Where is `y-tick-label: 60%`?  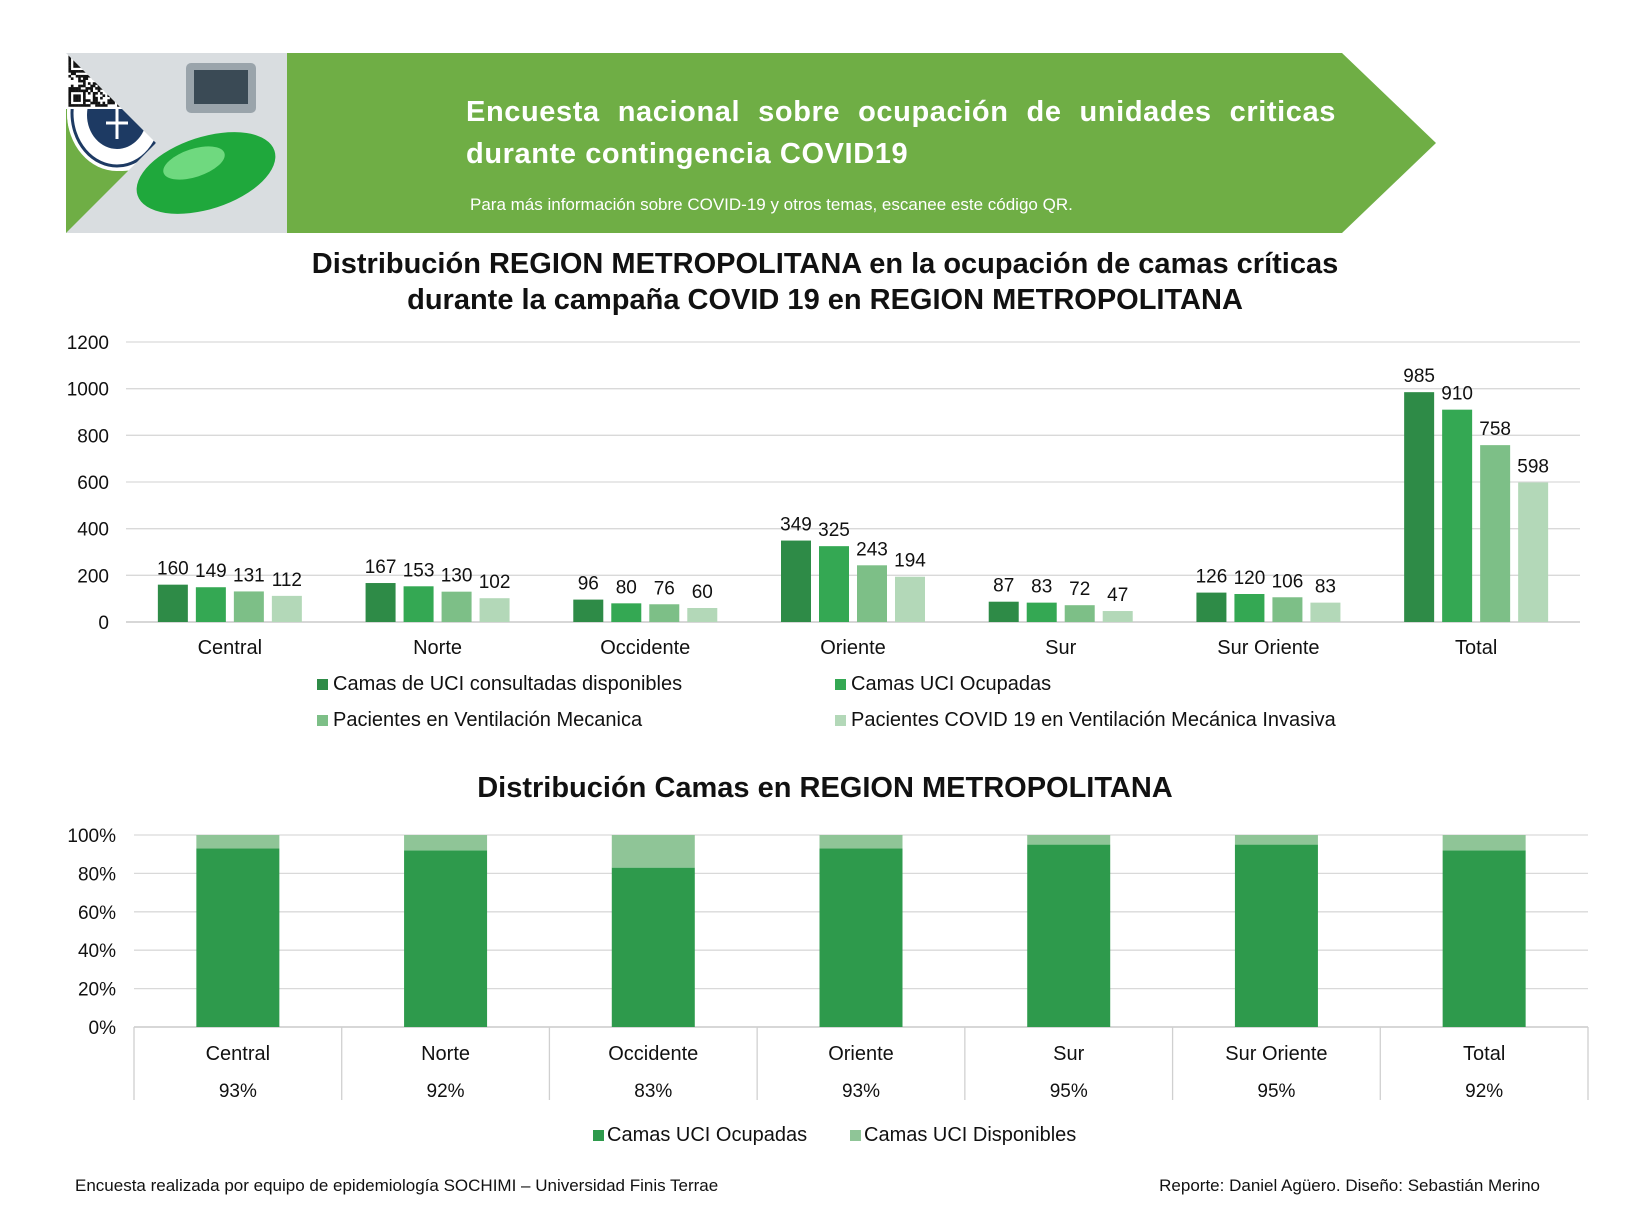 y-tick-label: 60% is located at coordinates (97, 913).